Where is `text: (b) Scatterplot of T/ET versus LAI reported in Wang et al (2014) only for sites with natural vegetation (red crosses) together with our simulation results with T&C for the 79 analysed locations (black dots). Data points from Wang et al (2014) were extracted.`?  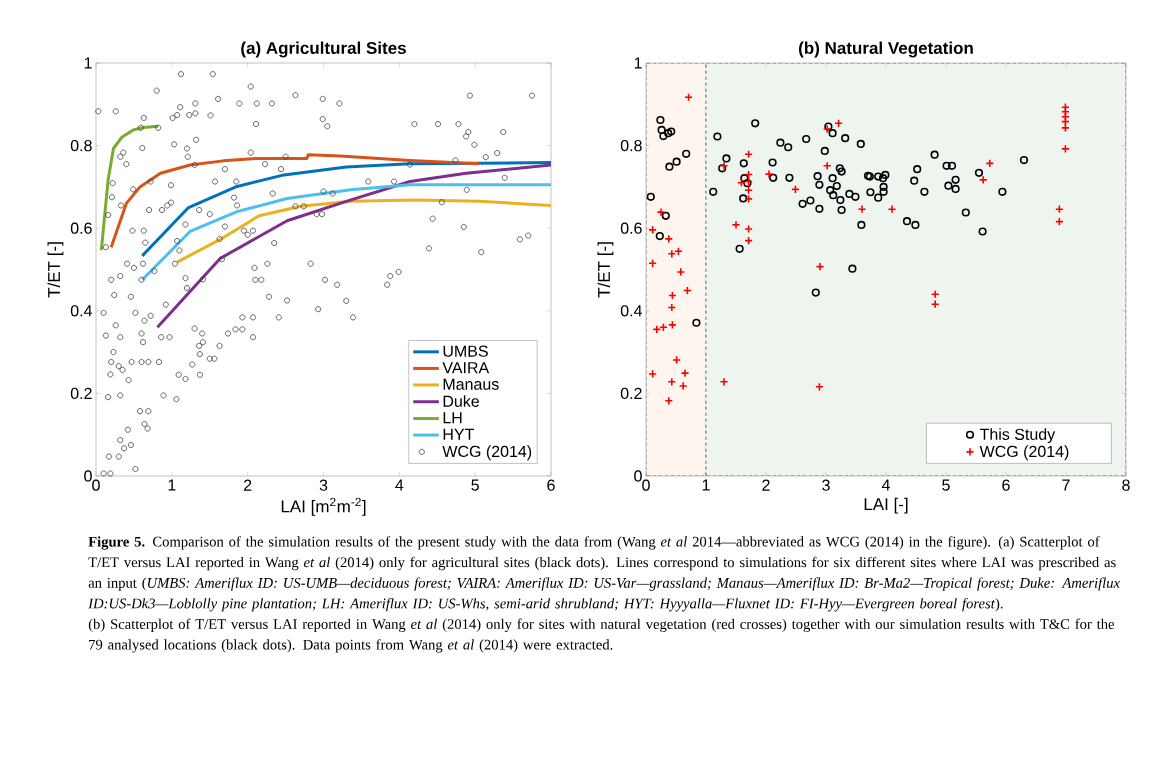
text: (b) Scatterplot of T/ET versus LAI reported in Wang et al (2014) only for sites with natural vegetation (red crosses) together with our simulation results with T&C for the 79 analysed locations (black dots). Data points from Wang et al (2014) were extracted. is located at coordinates (601, 635).